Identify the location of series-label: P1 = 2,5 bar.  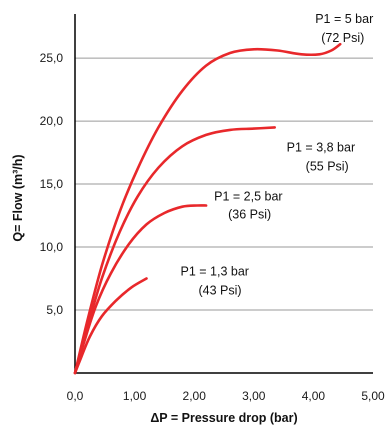
(248, 196).